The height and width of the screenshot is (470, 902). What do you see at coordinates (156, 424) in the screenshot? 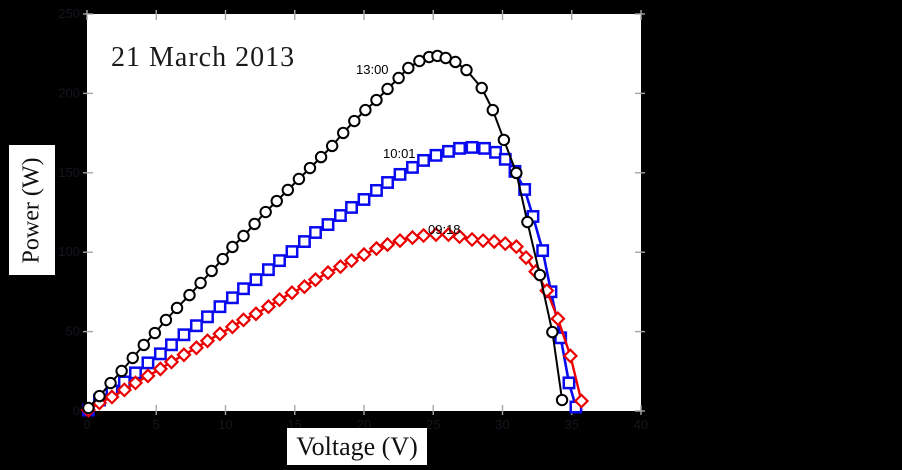
I see `x-tick-label: 5` at bounding box center [156, 424].